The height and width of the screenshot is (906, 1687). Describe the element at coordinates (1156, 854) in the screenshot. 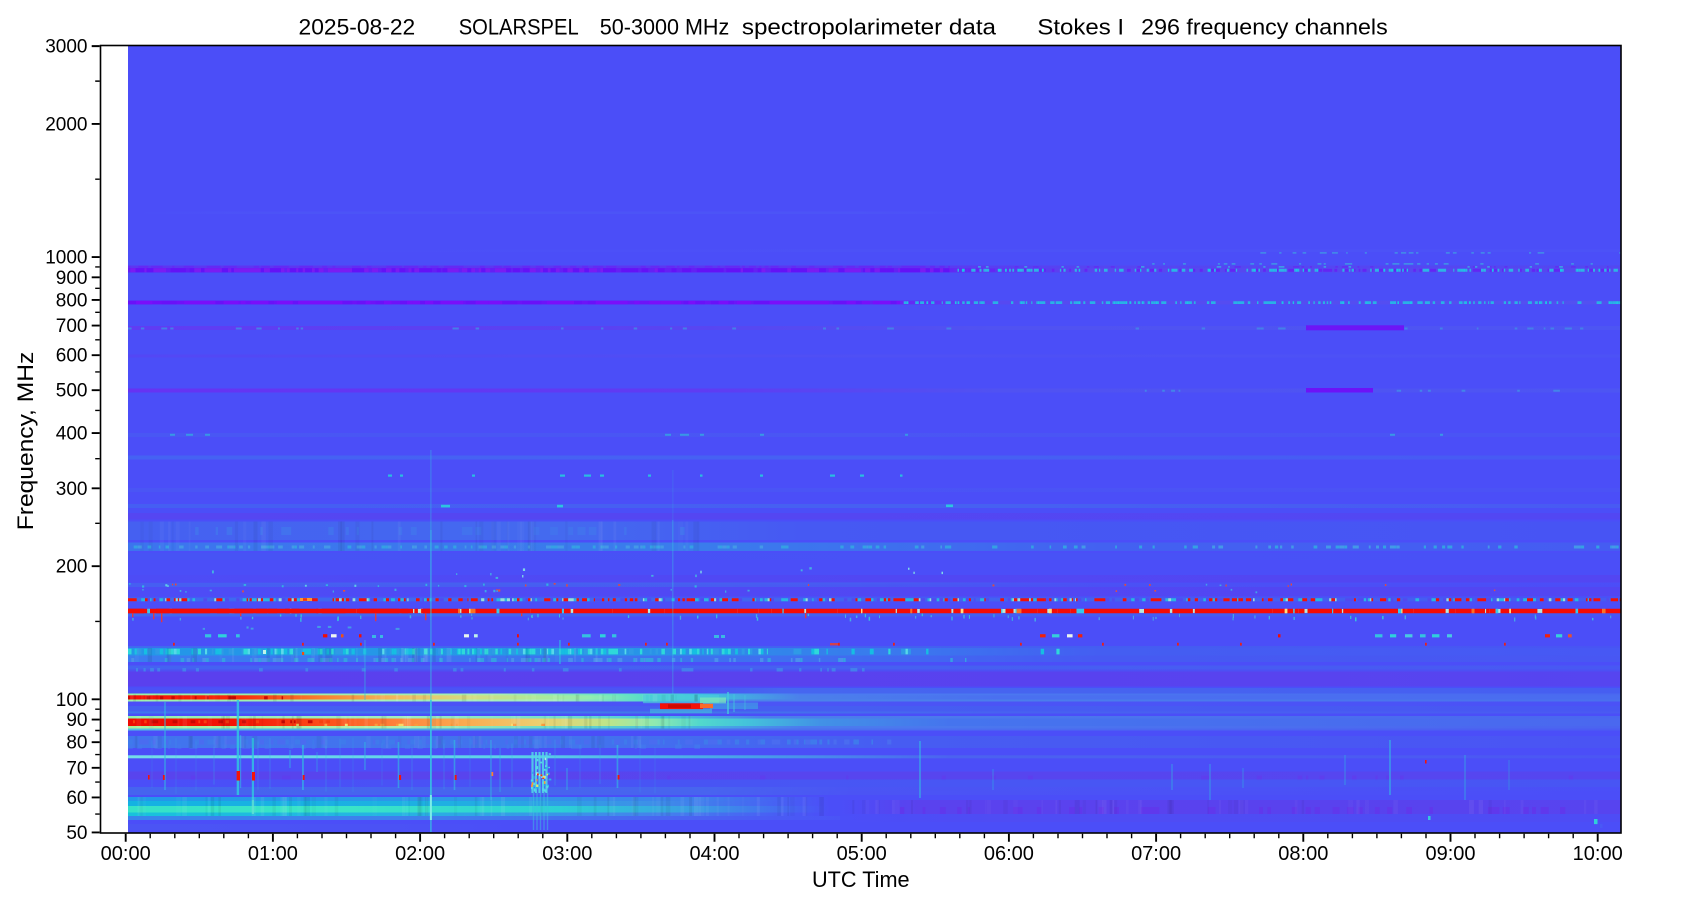

I see `svg-text: 07:00` at that location.